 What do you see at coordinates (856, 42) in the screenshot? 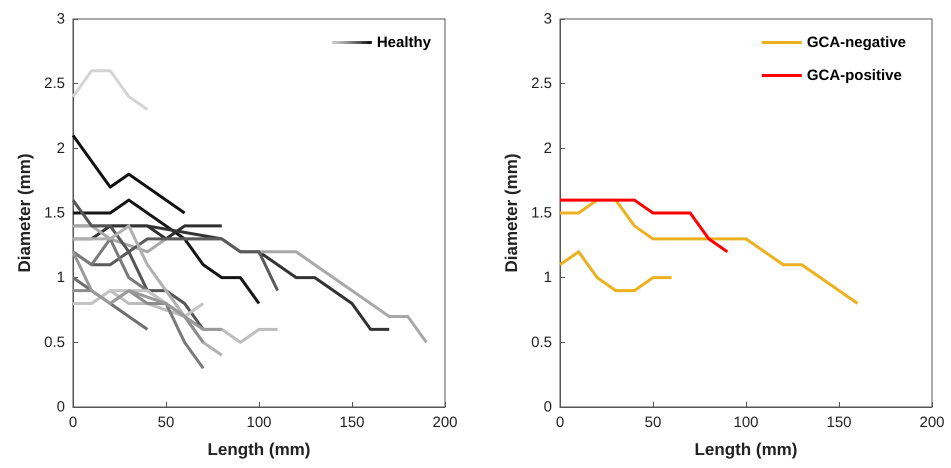
I see `legend-label: GCA-negative` at bounding box center [856, 42].